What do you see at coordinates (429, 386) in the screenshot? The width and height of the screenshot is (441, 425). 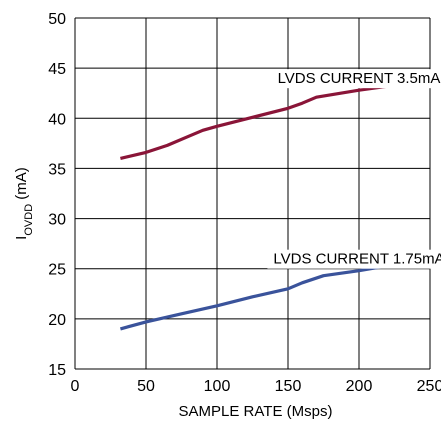 I see `x-tick-label: 250` at bounding box center [429, 386].